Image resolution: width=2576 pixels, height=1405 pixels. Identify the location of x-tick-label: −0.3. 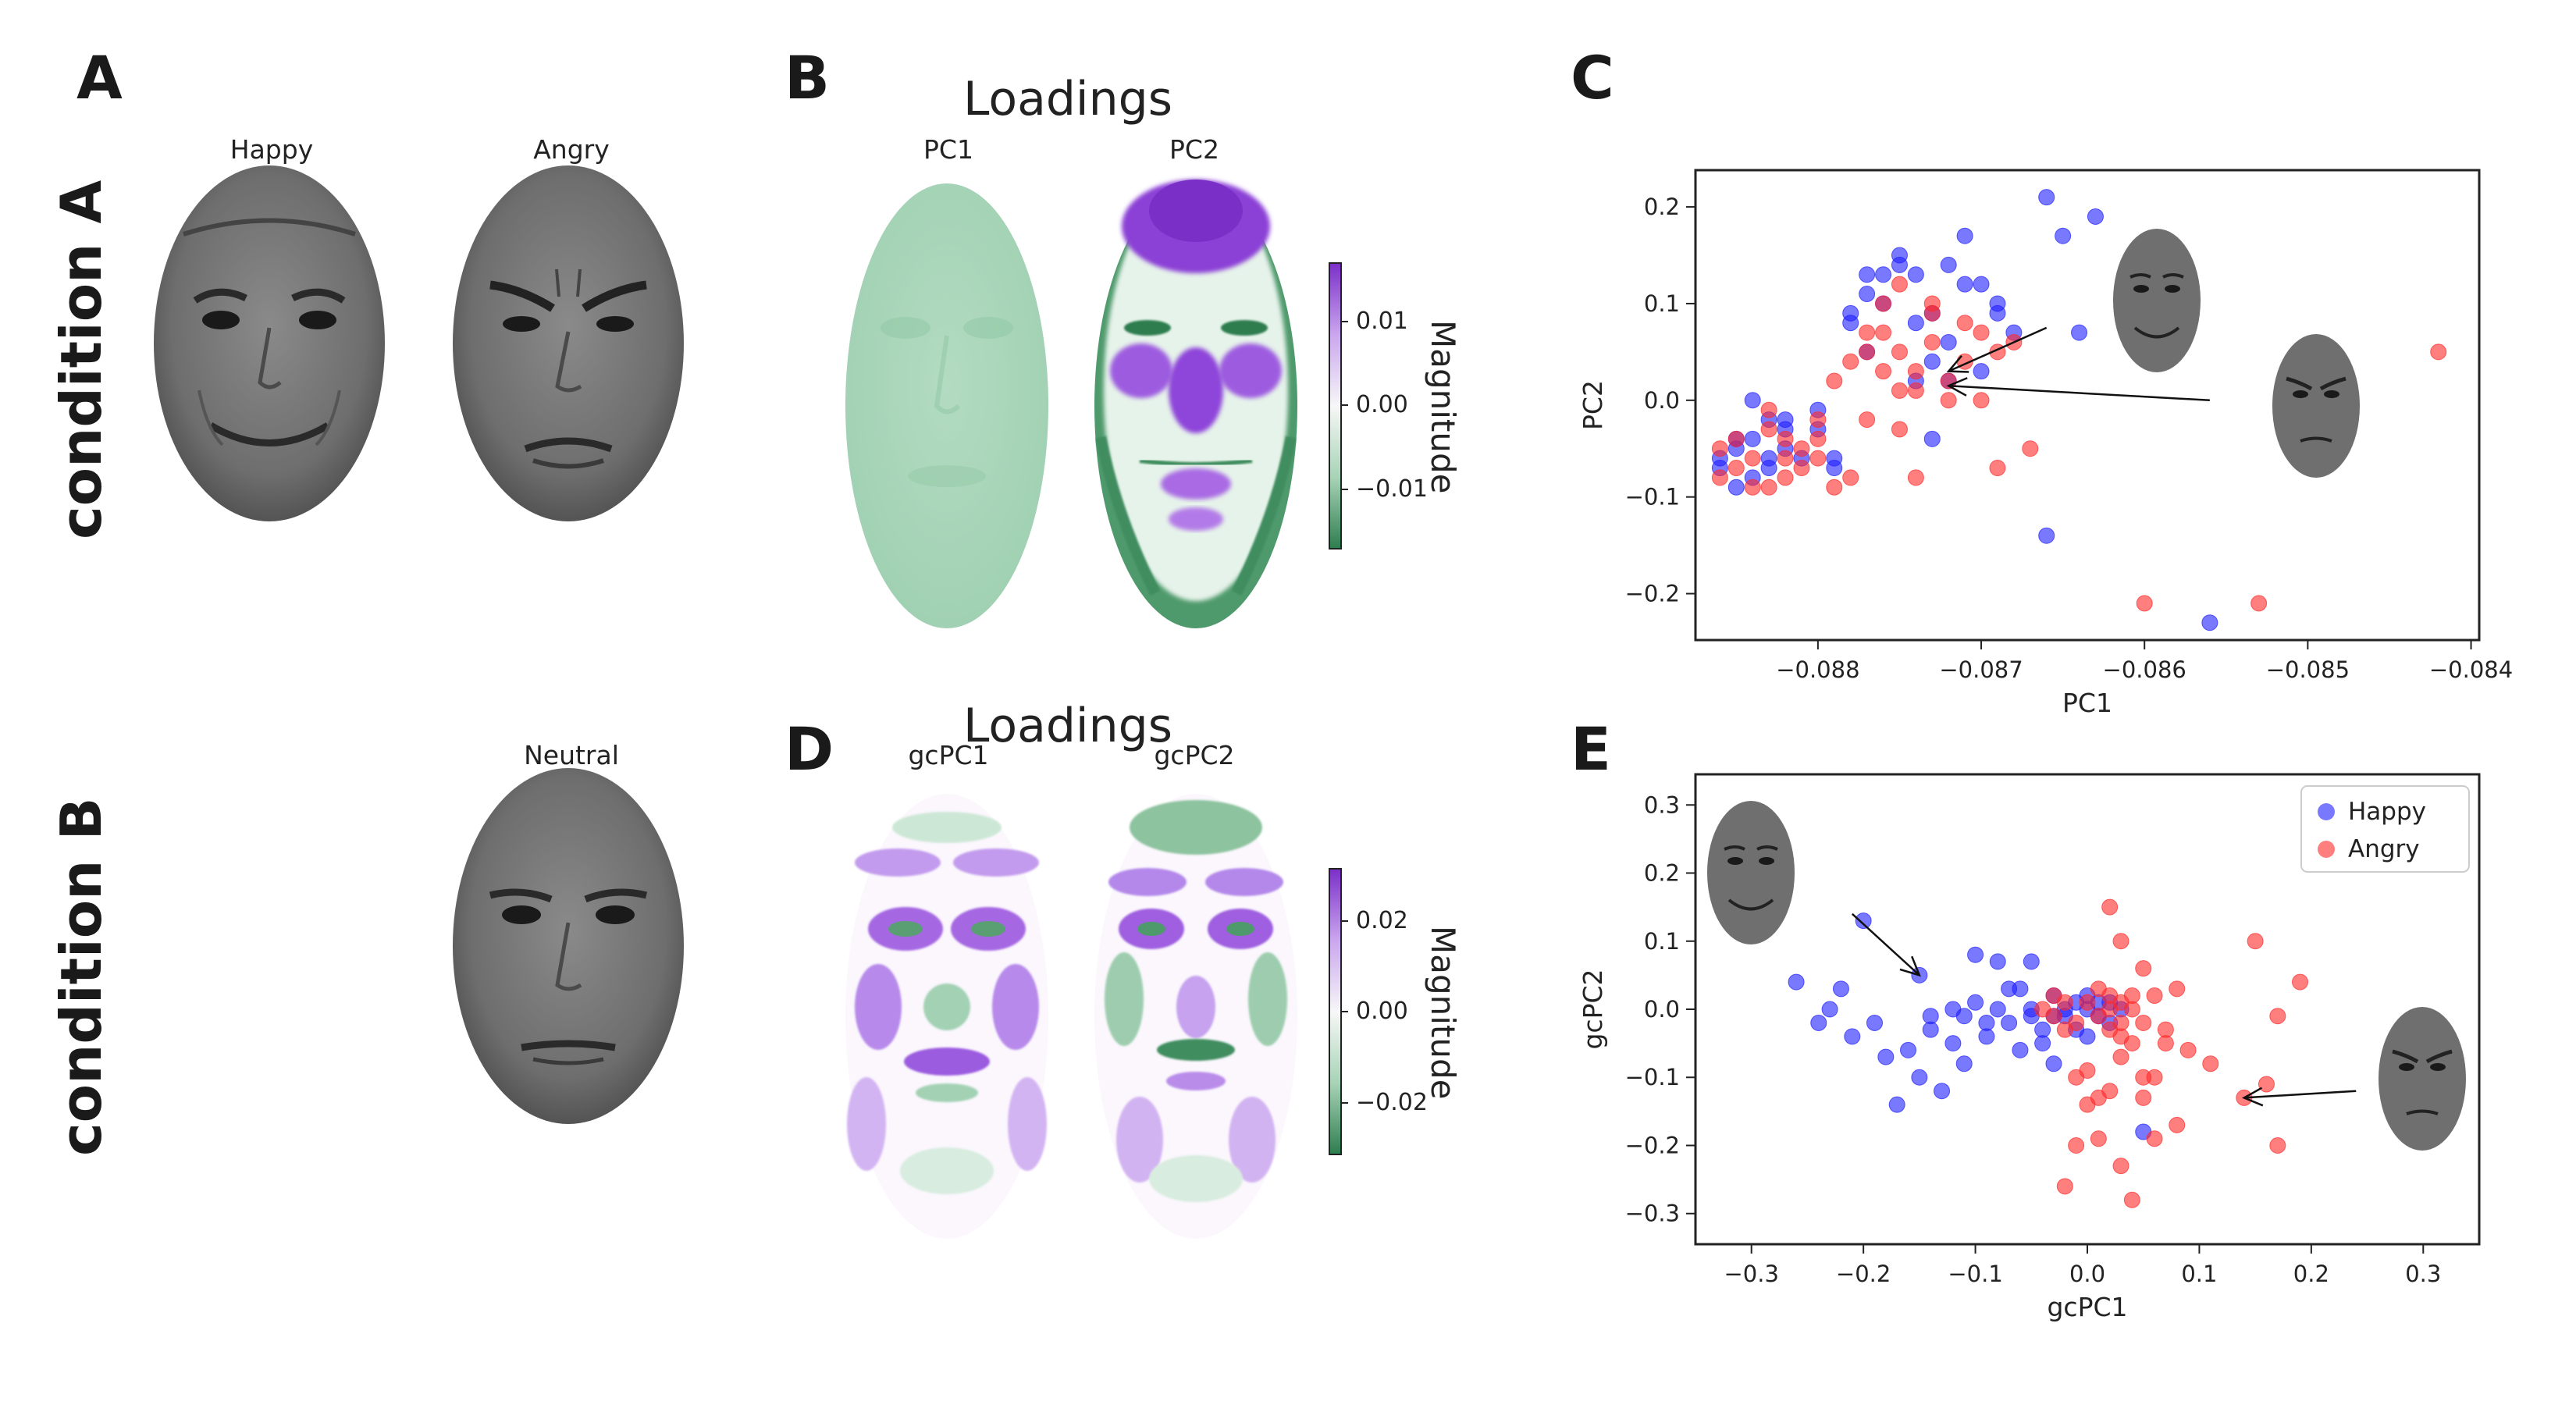
(1751, 1274).